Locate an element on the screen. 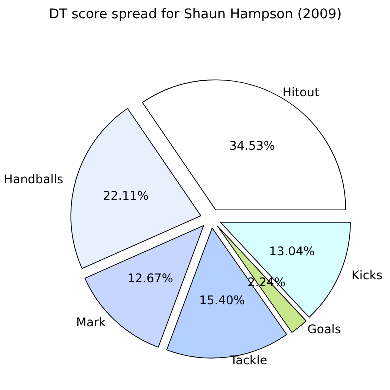 This screenshot has height=390, width=390. slice-label: Handballs is located at coordinates (34, 179).